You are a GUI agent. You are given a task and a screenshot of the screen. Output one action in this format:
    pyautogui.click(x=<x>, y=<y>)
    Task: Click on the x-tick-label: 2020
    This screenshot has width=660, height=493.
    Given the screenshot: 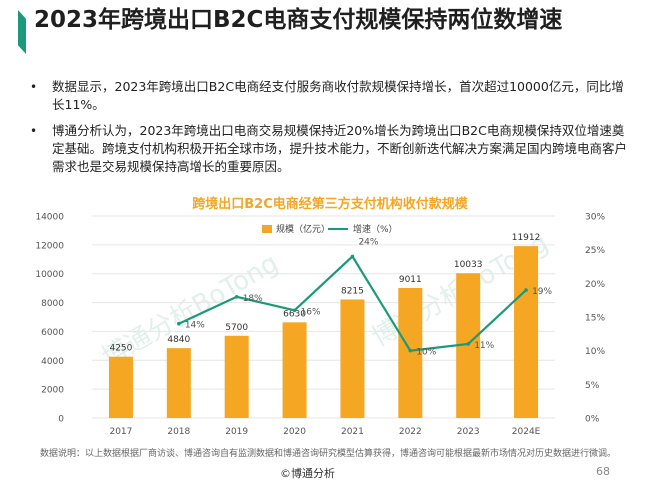 What is the action you would take?
    pyautogui.click(x=294, y=432)
    